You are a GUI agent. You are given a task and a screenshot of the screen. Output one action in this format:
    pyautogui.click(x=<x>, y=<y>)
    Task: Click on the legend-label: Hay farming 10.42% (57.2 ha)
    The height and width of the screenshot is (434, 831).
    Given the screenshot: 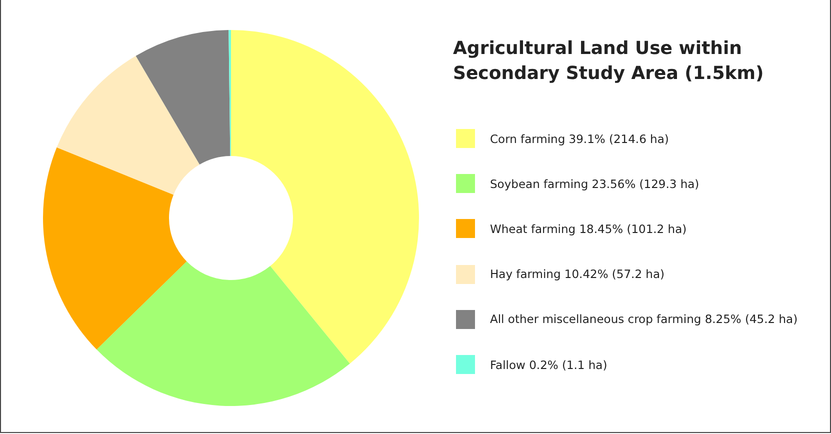 What is the action you would take?
    pyautogui.click(x=577, y=274)
    